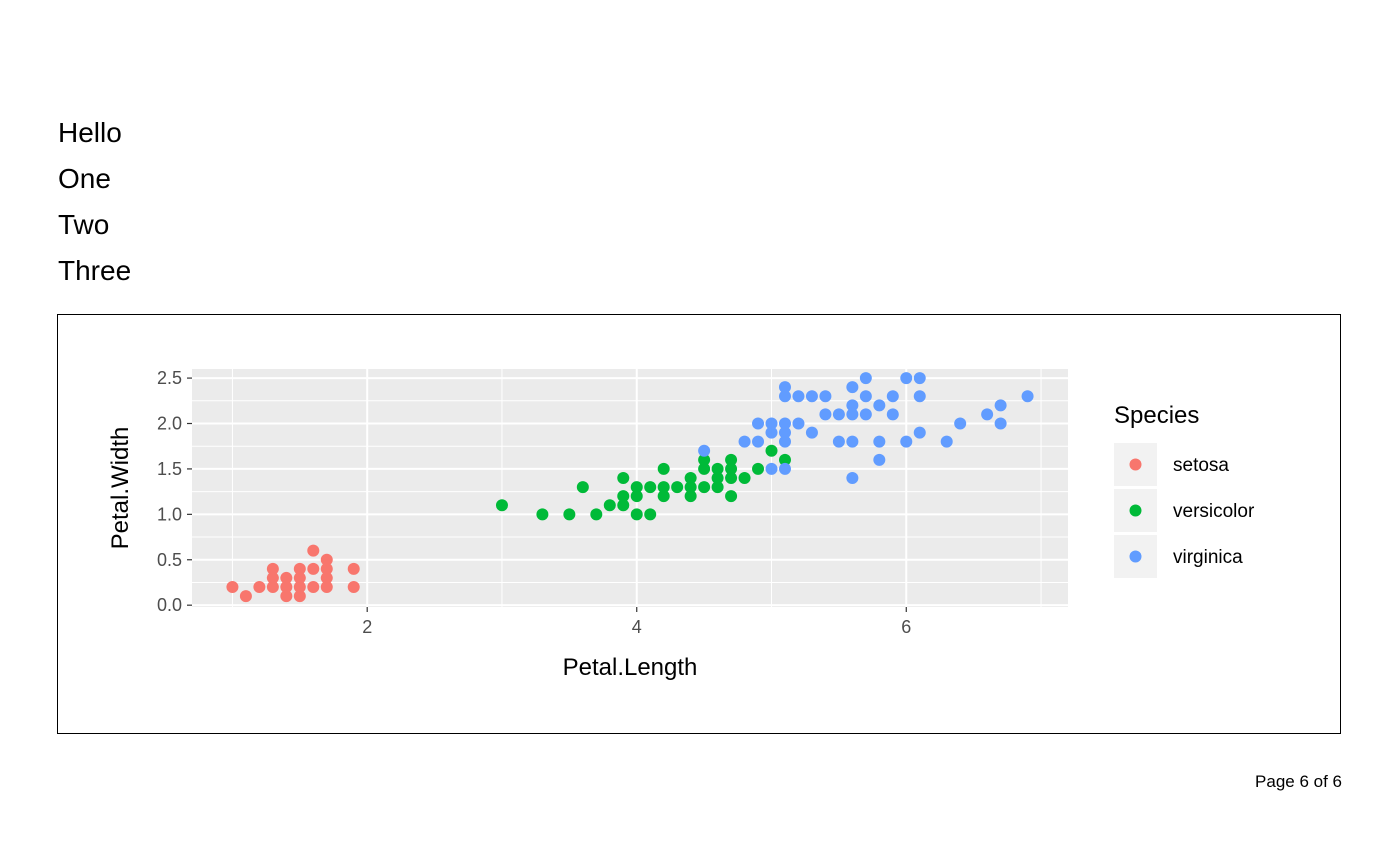 This screenshot has width=1400, height=866. What do you see at coordinates (1214, 511) in the screenshot?
I see `legend-label-versicolor: versicolor` at bounding box center [1214, 511].